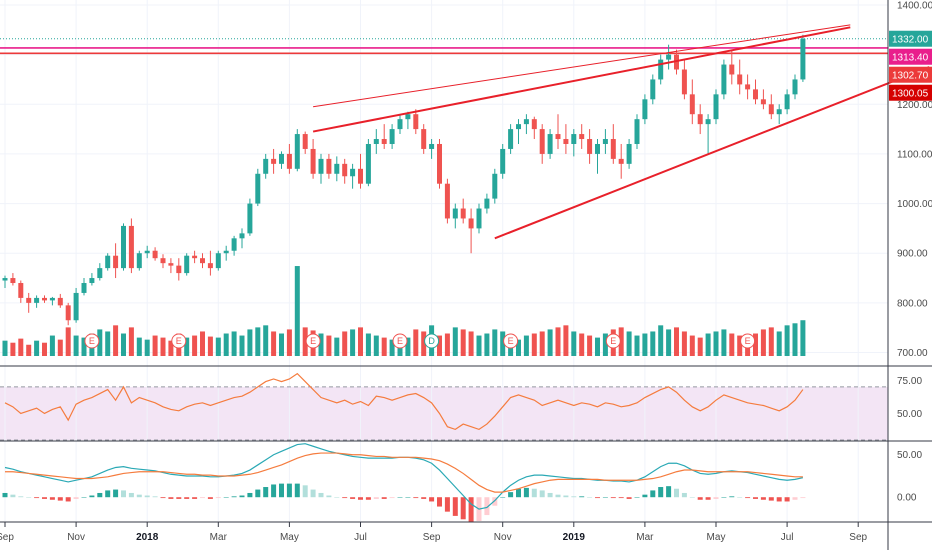  I want to click on price-tick-label: 800.00, so click(912, 303).